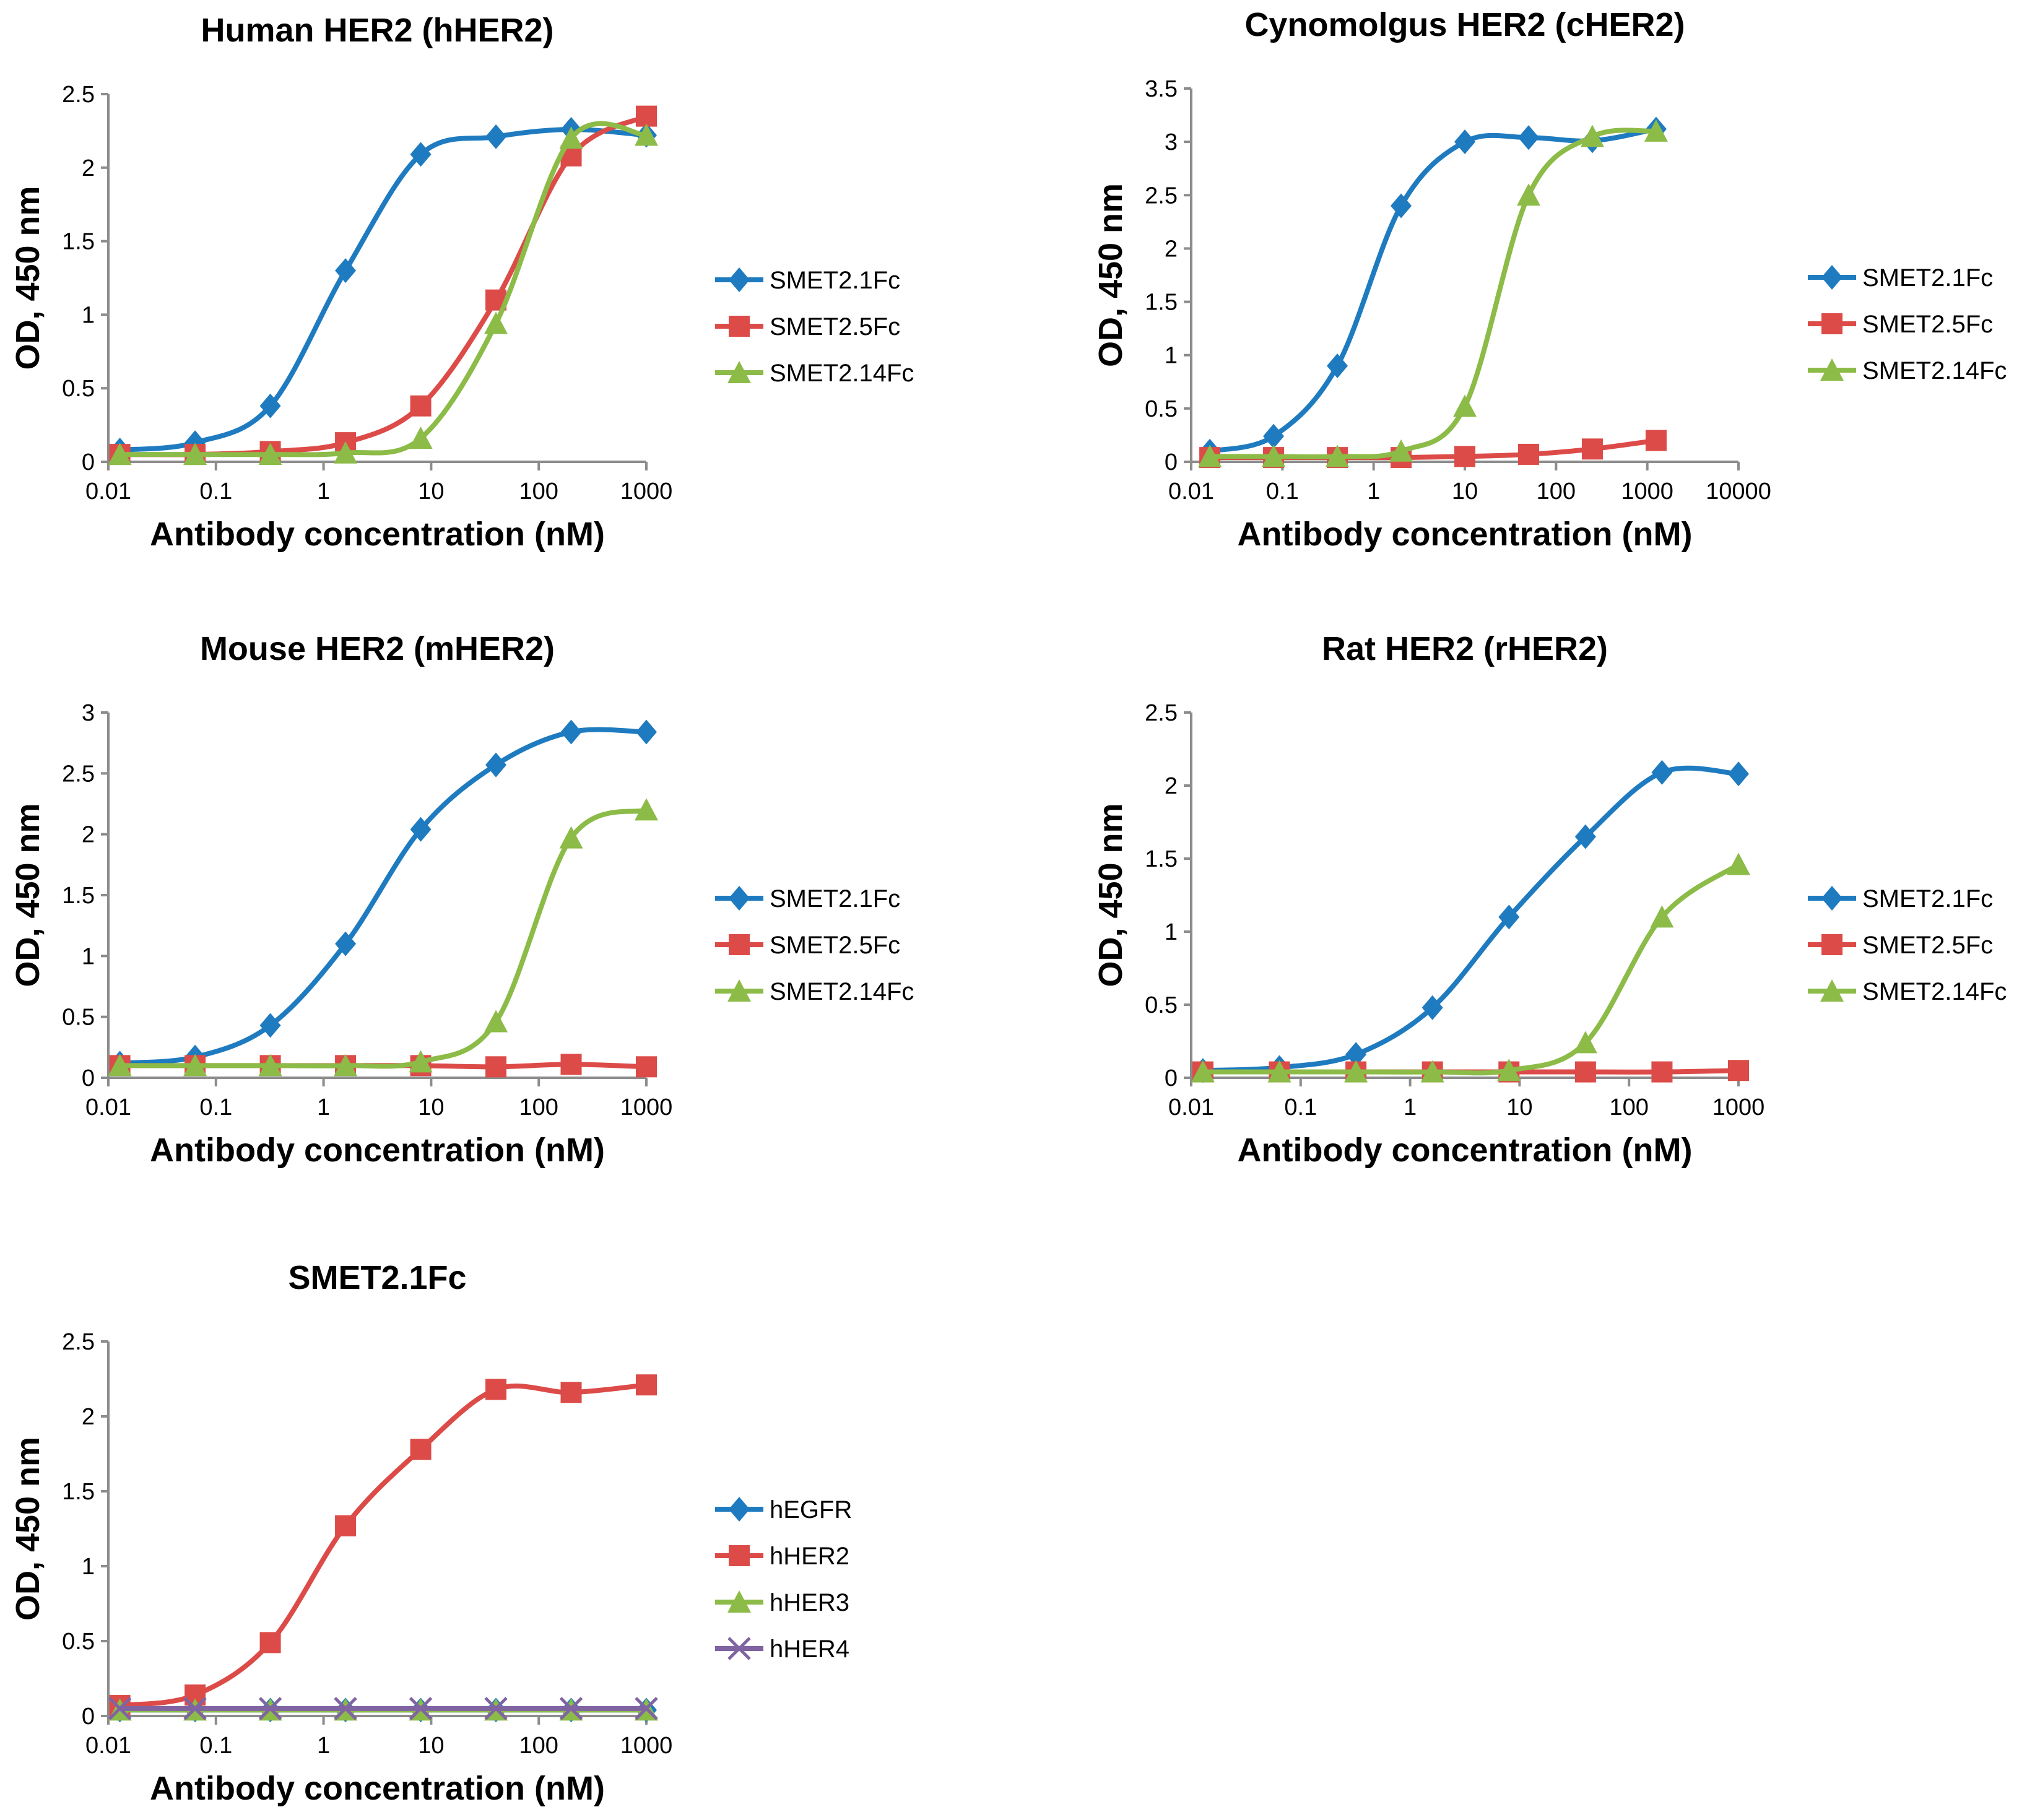 The image size is (2040, 1820). What do you see at coordinates (1464, 25) in the screenshot?
I see `chart-title: Cynomolgus HER2 (cHER2)` at bounding box center [1464, 25].